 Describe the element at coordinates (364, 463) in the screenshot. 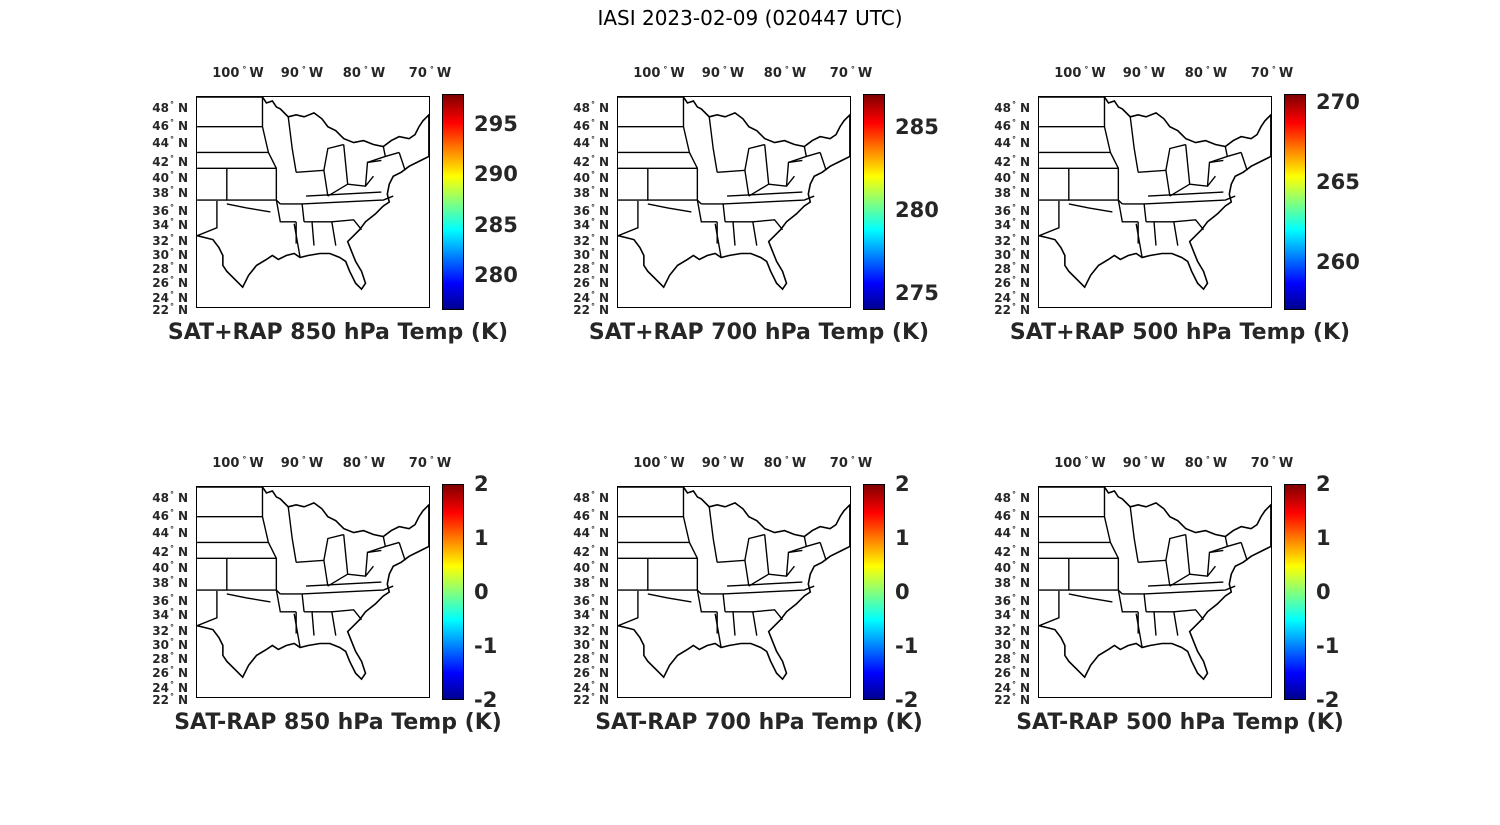

I see `longitude-tick-label: 80 ° W` at that location.